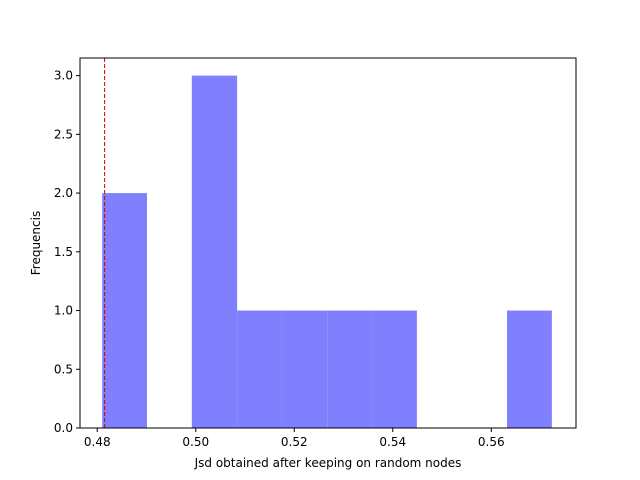 Image resolution: width=640 pixels, height=480 pixels. What do you see at coordinates (63, 369) in the screenshot?
I see `y-tick-label-1: 0.5` at bounding box center [63, 369].